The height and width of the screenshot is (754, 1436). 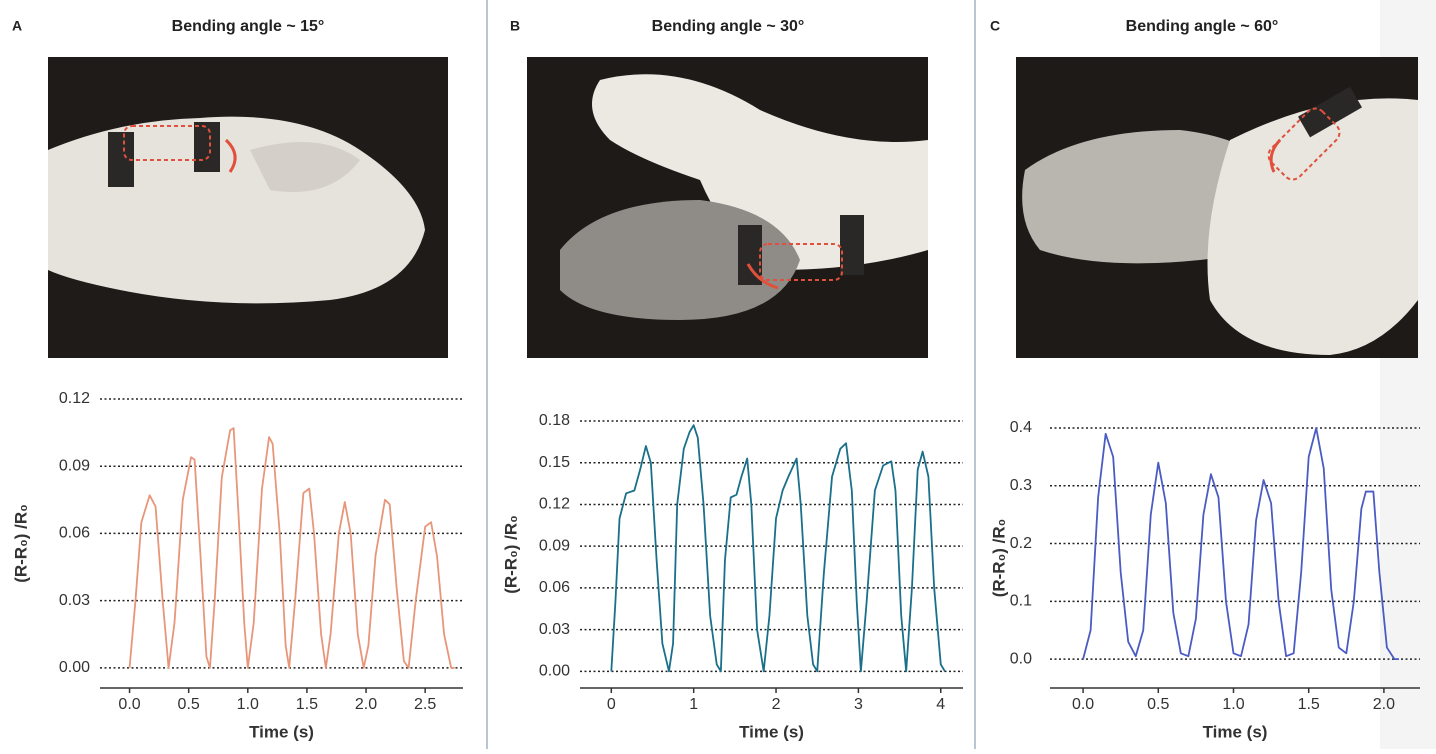 What do you see at coordinates (425, 704) in the screenshot?
I see `x-tick-label: 2.5` at bounding box center [425, 704].